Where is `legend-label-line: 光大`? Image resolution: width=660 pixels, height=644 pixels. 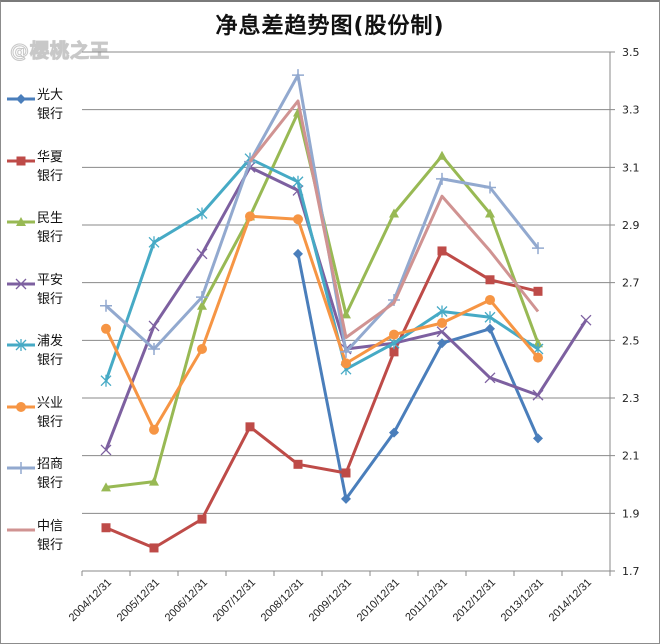 legend-label-line: 光大 is located at coordinates (50, 95).